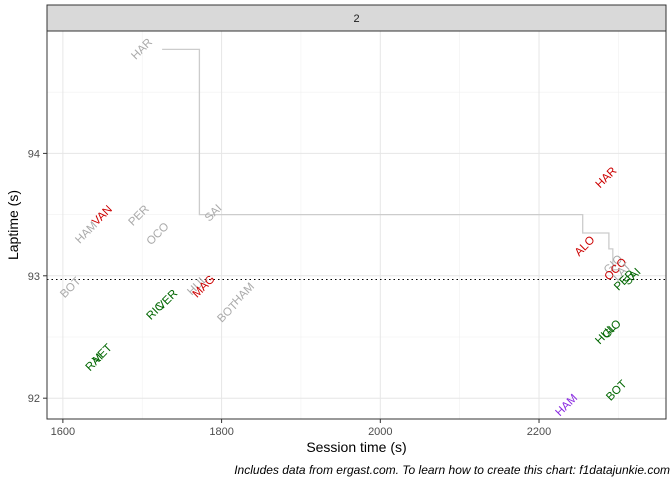 The height and width of the screenshot is (480, 672). What do you see at coordinates (539, 432) in the screenshot?
I see `x-tick-label: 2200` at bounding box center [539, 432].